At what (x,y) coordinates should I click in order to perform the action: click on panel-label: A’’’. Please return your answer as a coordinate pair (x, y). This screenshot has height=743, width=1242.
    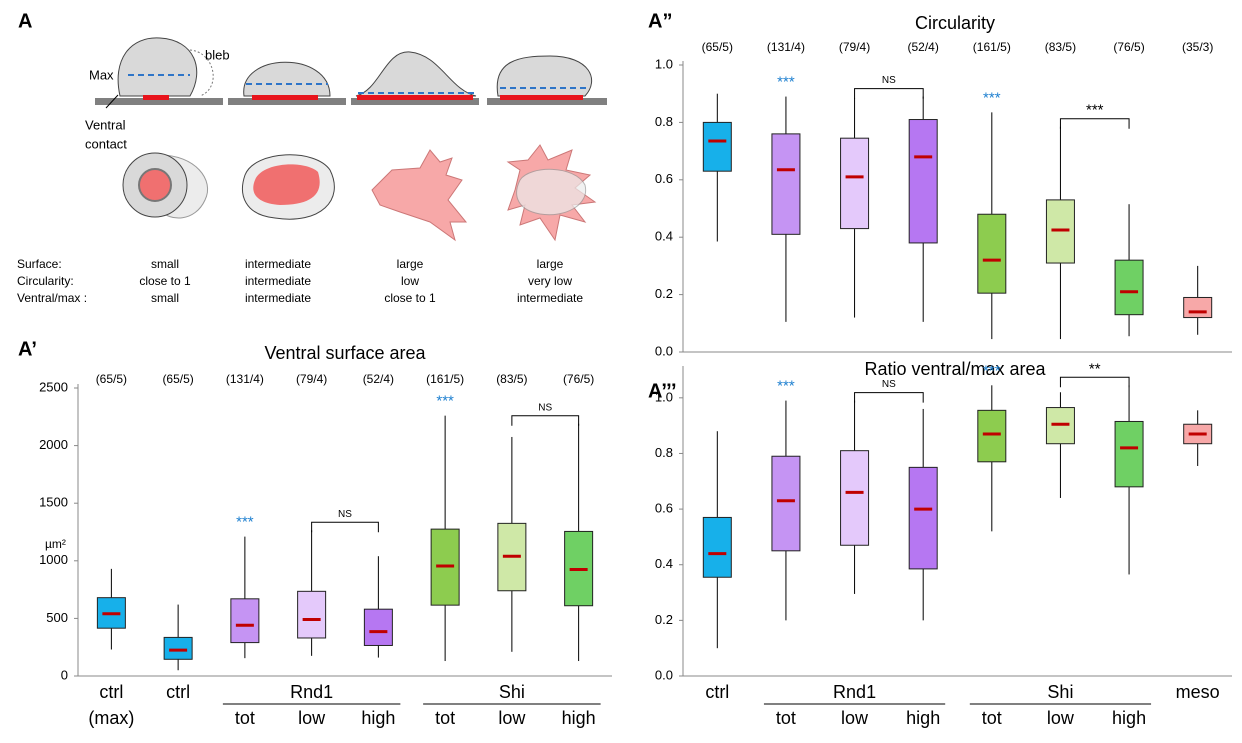
    Looking at the image, I should click on (662, 391).